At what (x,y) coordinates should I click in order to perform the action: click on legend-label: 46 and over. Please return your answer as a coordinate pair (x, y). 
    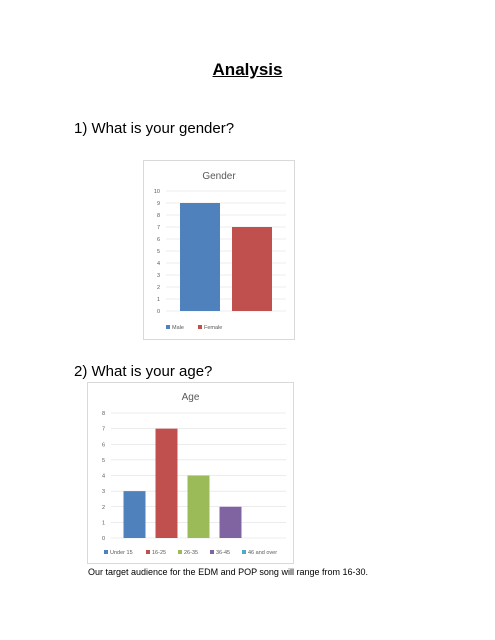
    Looking at the image, I should click on (262, 553).